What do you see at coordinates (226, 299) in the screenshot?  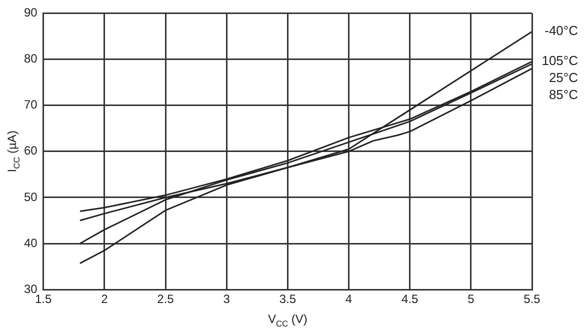 I see `x-tick-label: 3` at bounding box center [226, 299].